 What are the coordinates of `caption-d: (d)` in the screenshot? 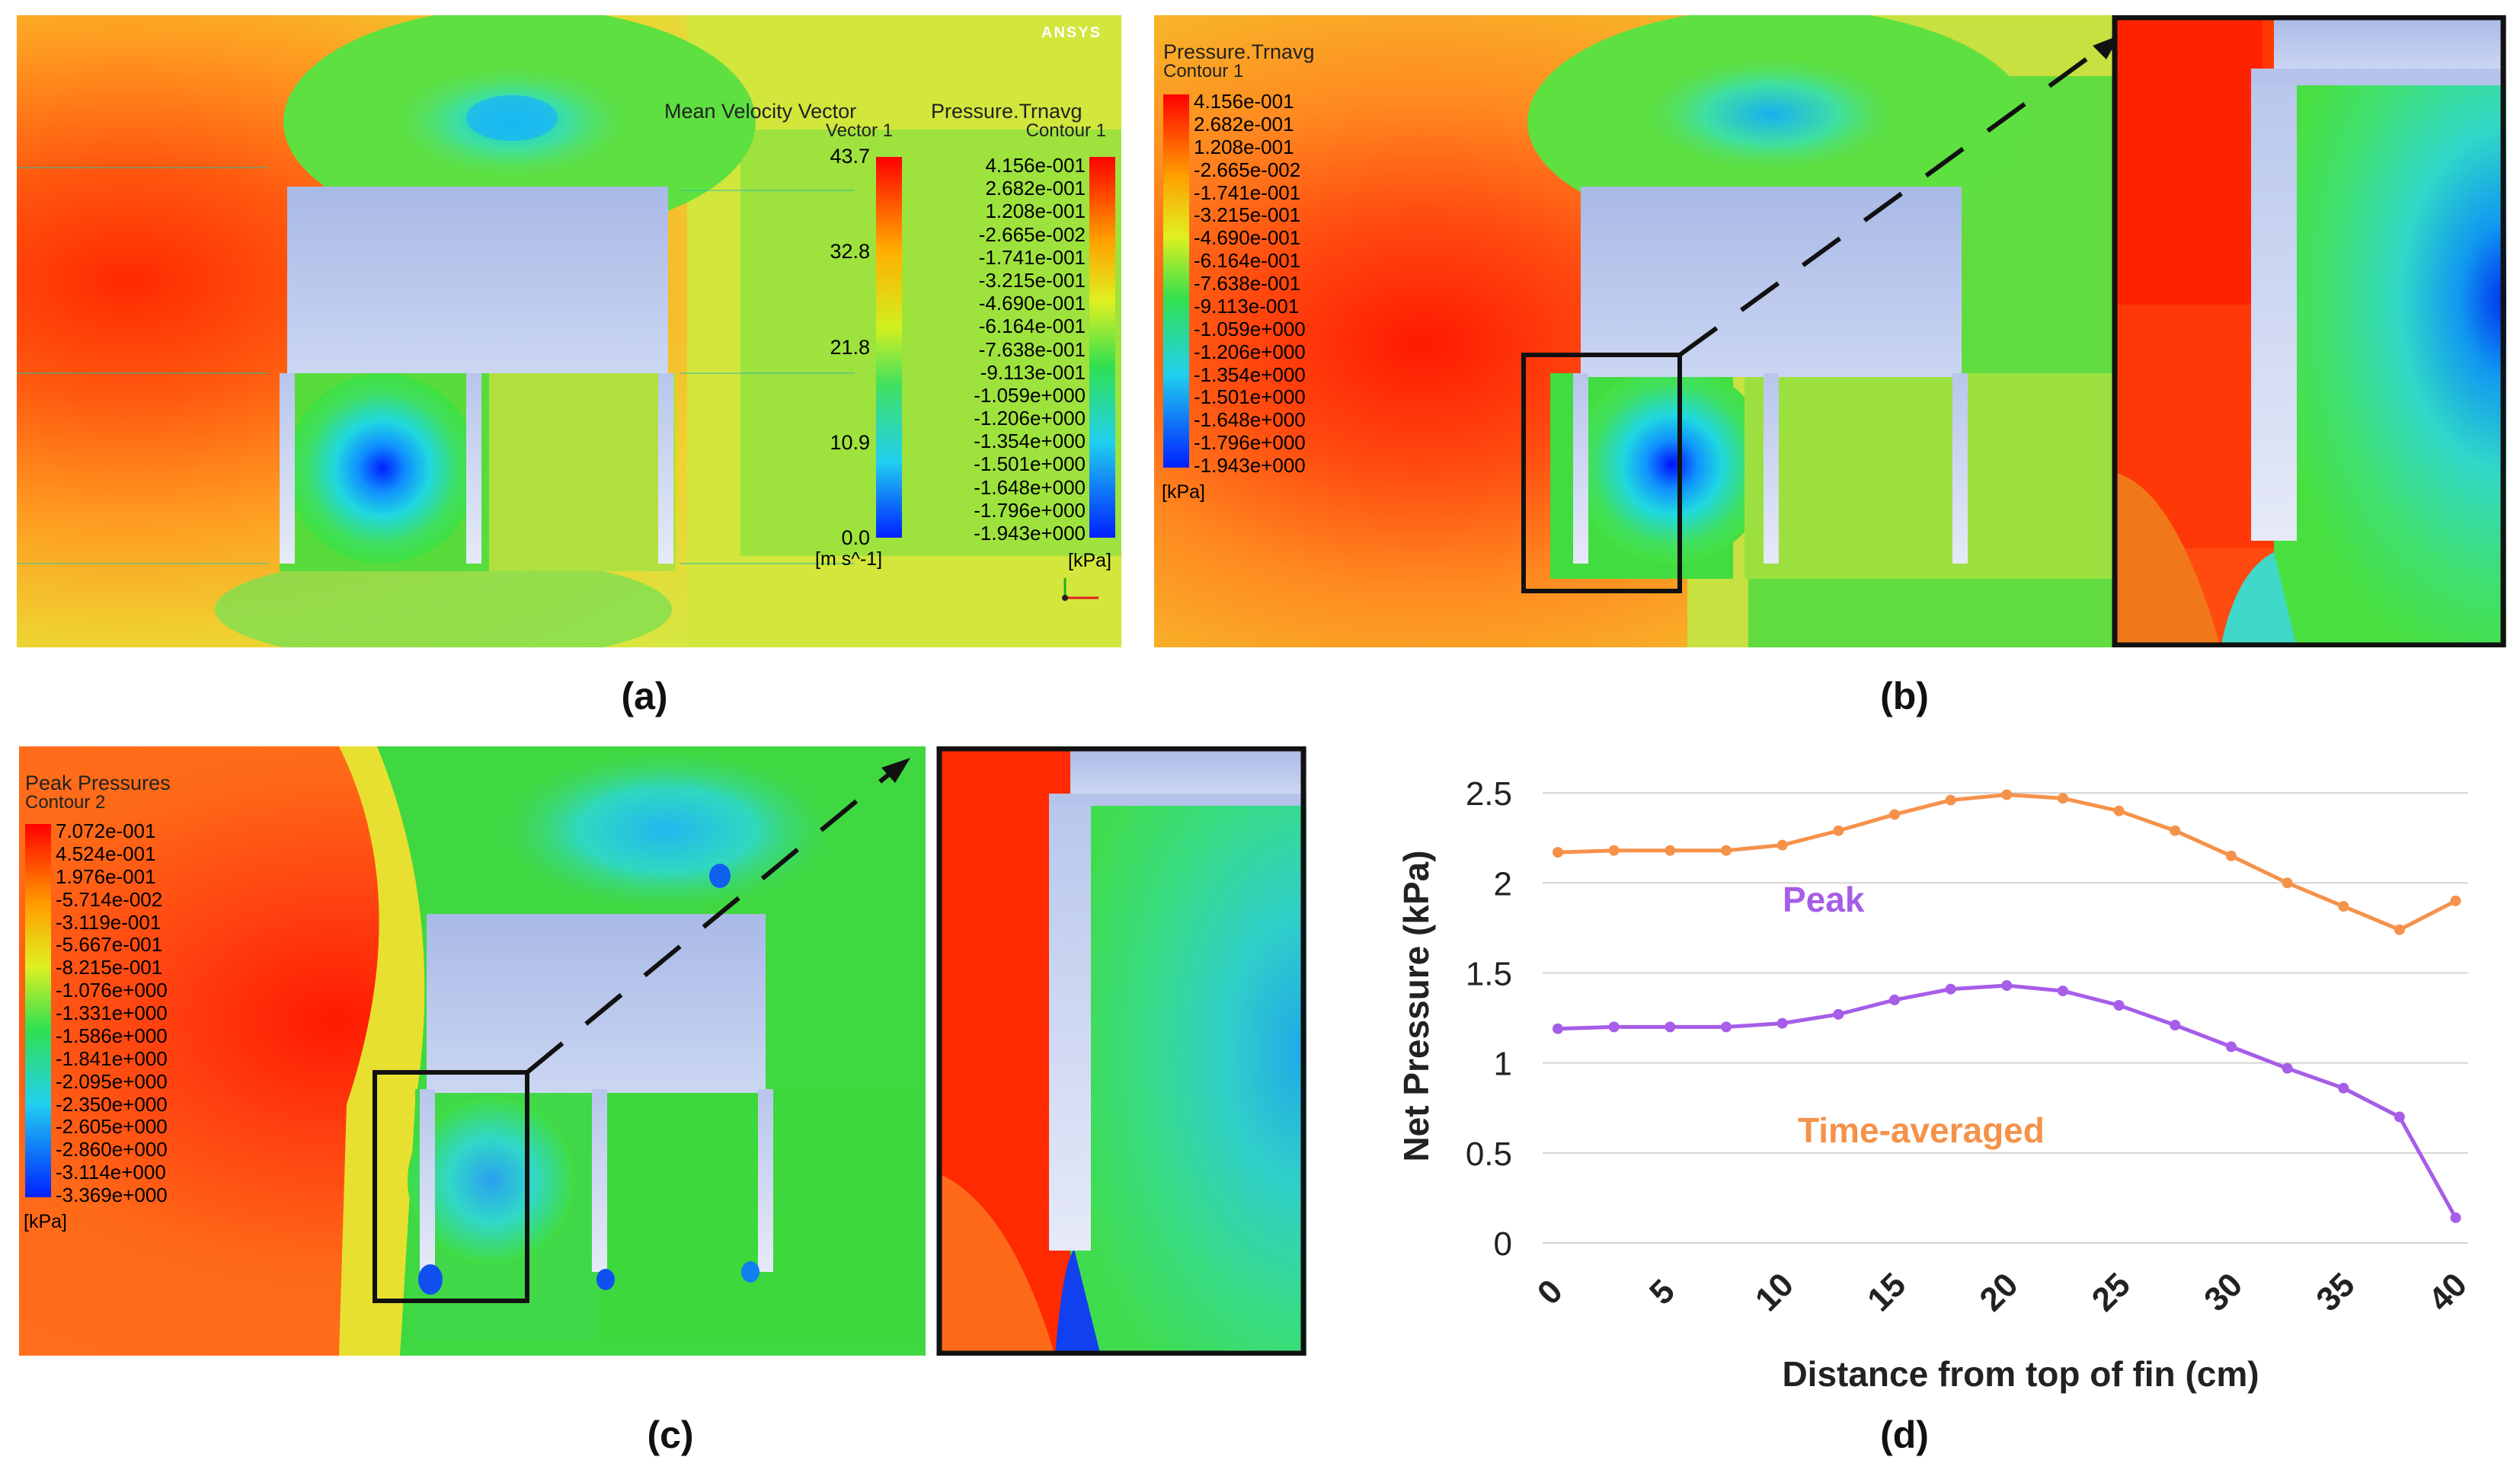 It's located at (1904, 1435).